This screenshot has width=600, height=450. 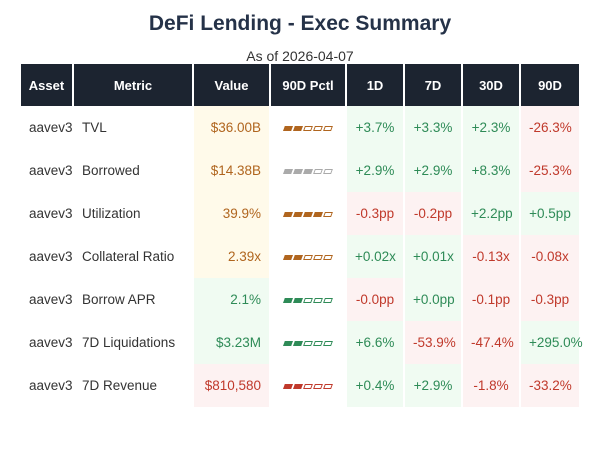 What do you see at coordinates (132, 256) in the screenshot?
I see `metric-cell: Collateral Ratio` at bounding box center [132, 256].